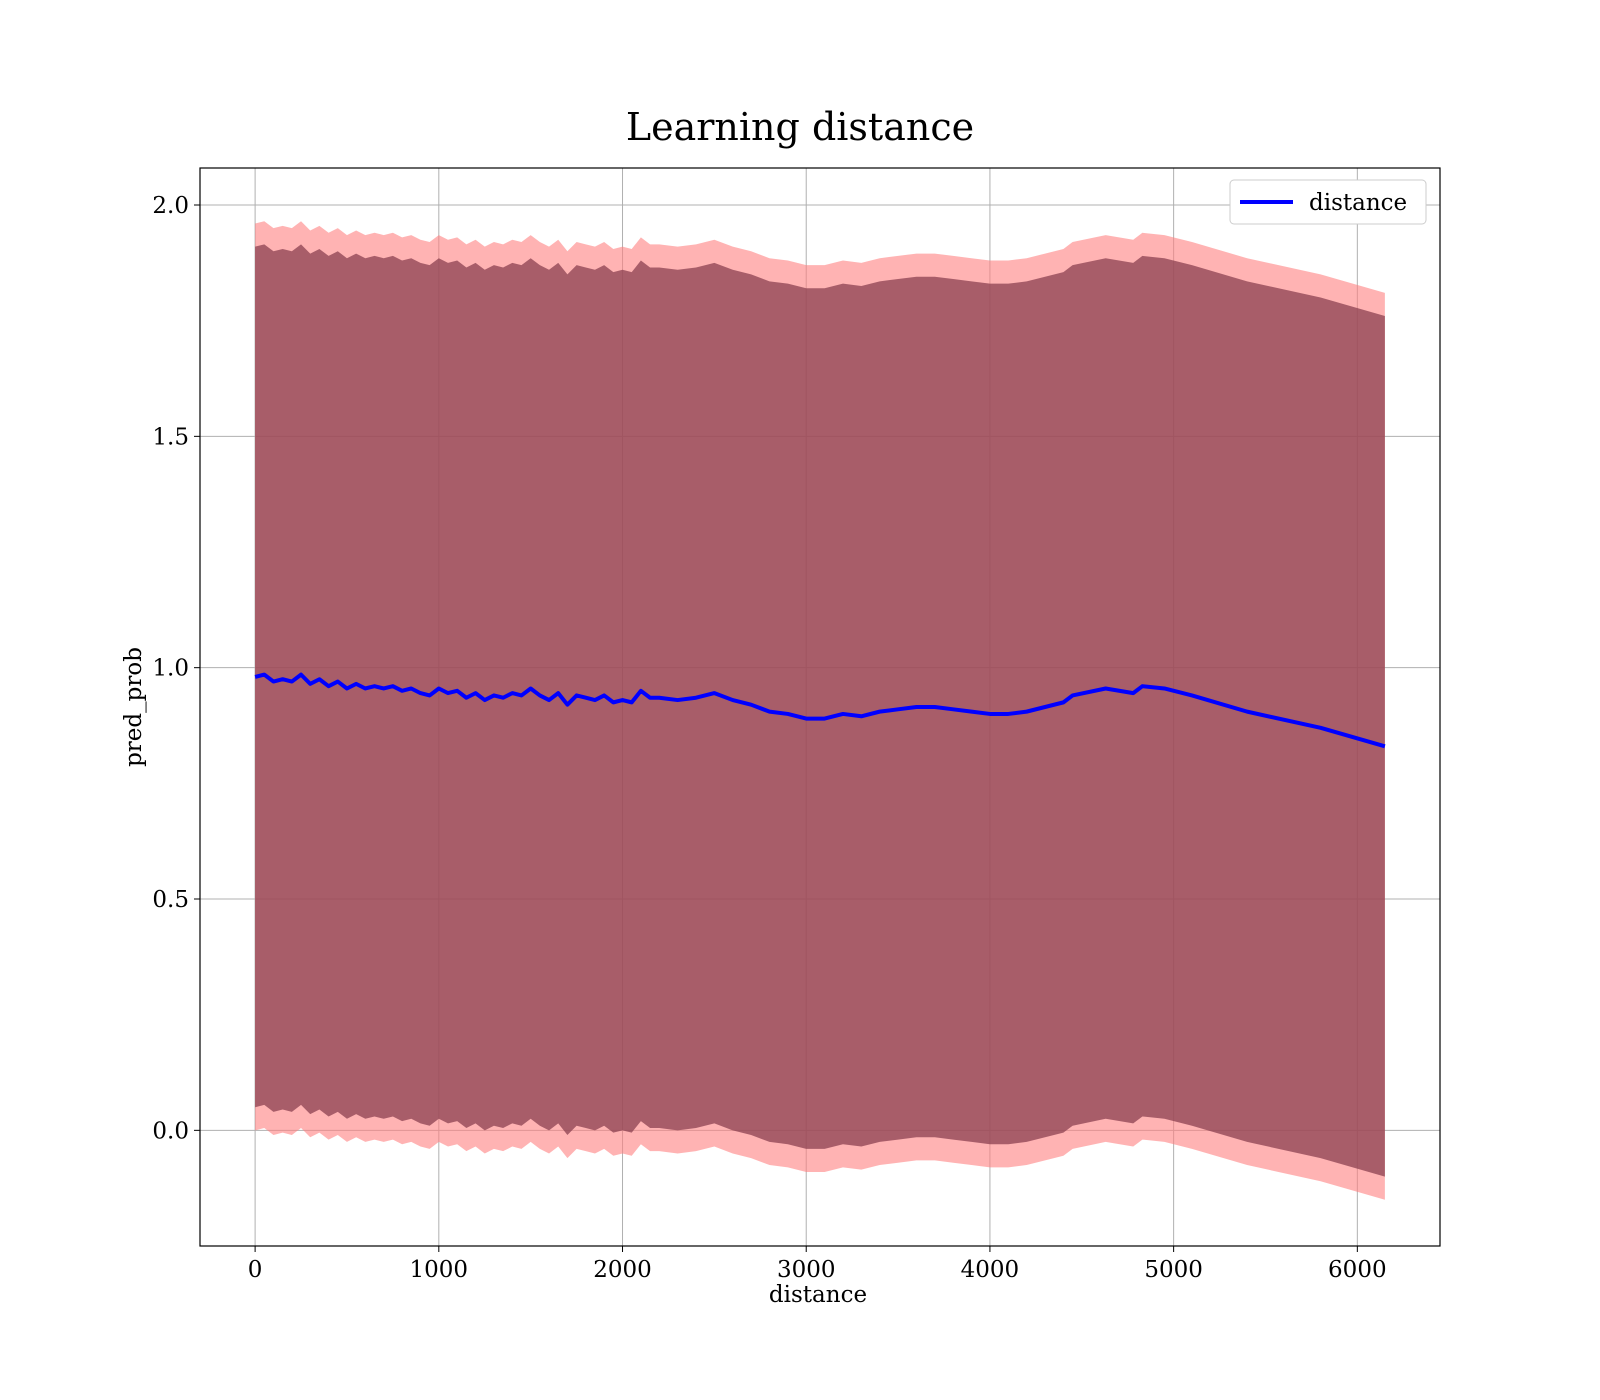  I want to click on x-tick-label: 1000, so click(439, 1270).